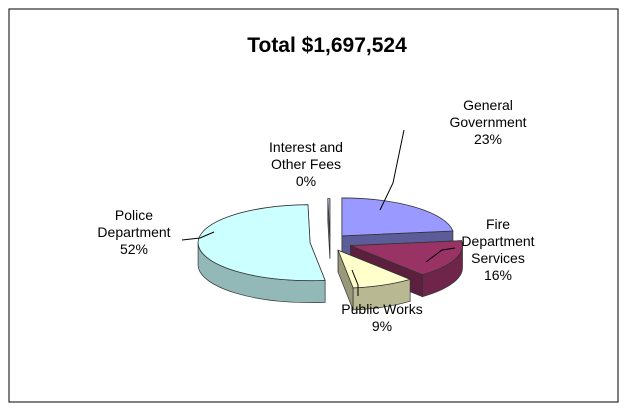 The width and height of the screenshot is (629, 408). What do you see at coordinates (397, 217) in the screenshot?
I see `pie-slice-0-top` at bounding box center [397, 217].